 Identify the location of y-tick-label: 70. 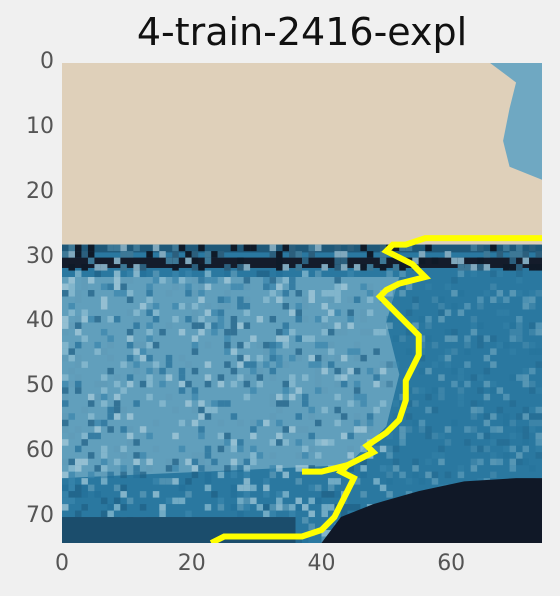
(40, 516).